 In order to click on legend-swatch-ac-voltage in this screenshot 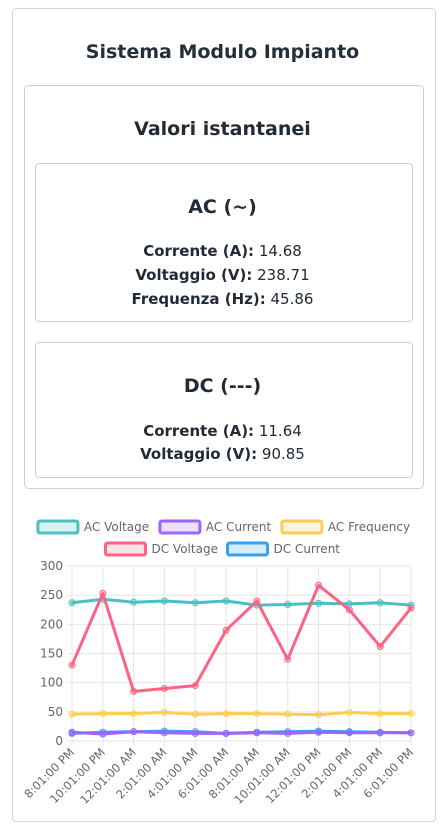, I will do `click(58, 527)`.